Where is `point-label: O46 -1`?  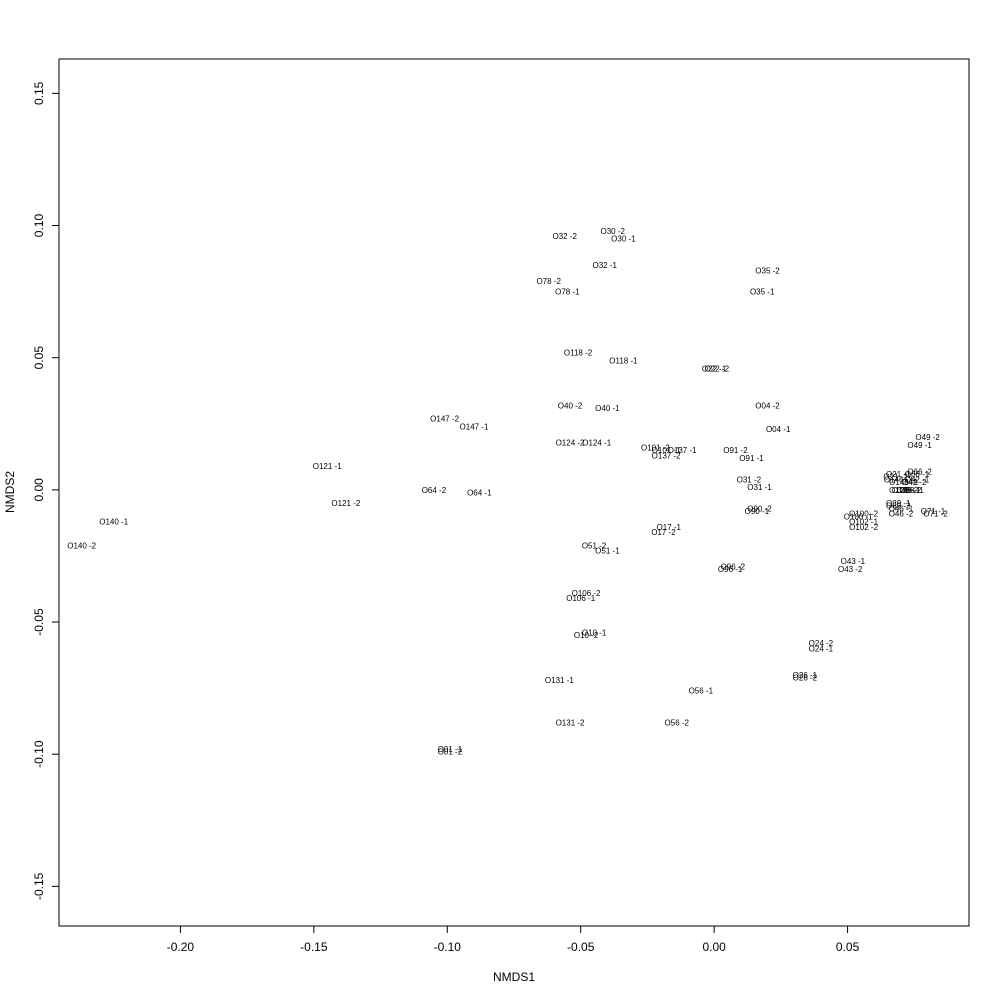
point-label: O46 -1 is located at coordinates (901, 508).